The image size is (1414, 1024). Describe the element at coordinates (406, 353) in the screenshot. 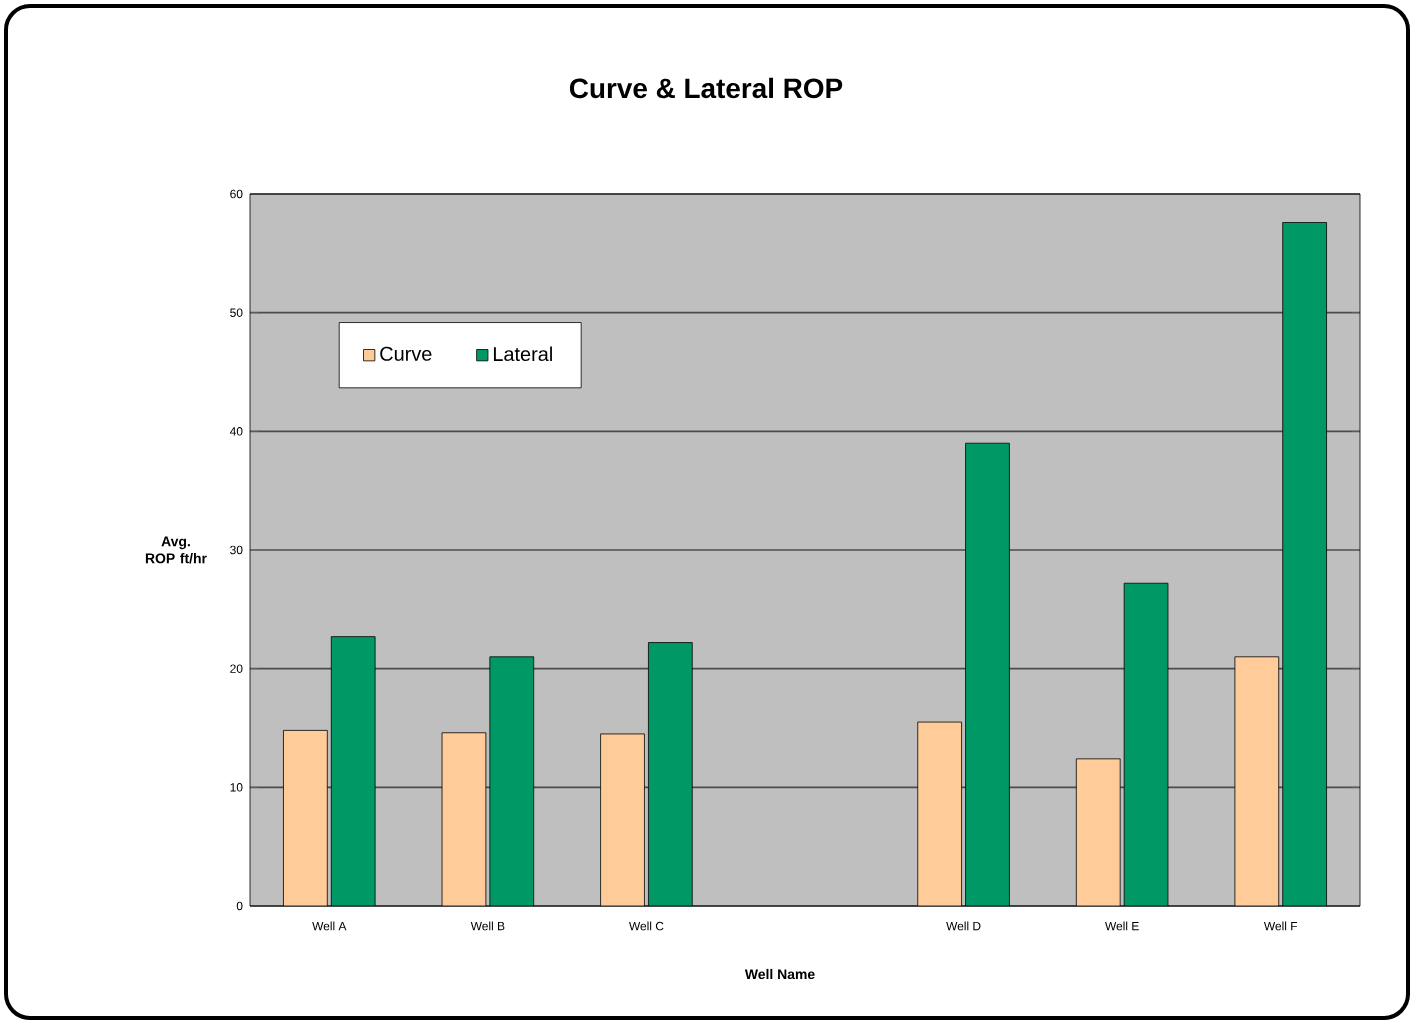

I see `legend-label: Curve` at that location.